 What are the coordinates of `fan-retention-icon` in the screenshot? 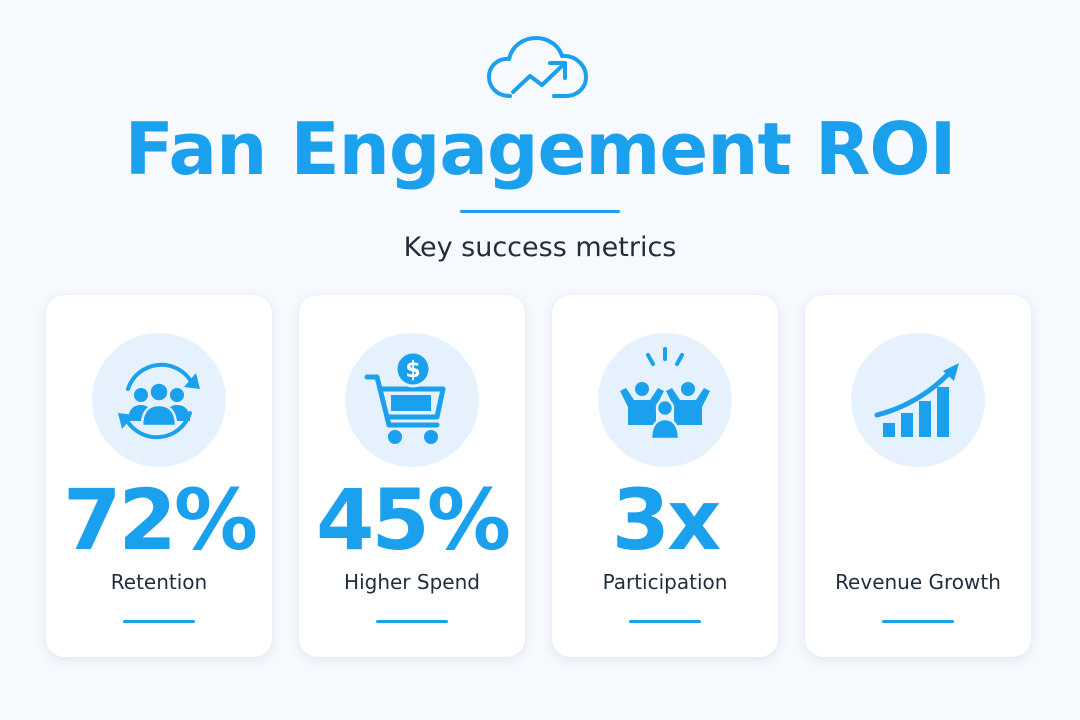 It's located at (159, 401).